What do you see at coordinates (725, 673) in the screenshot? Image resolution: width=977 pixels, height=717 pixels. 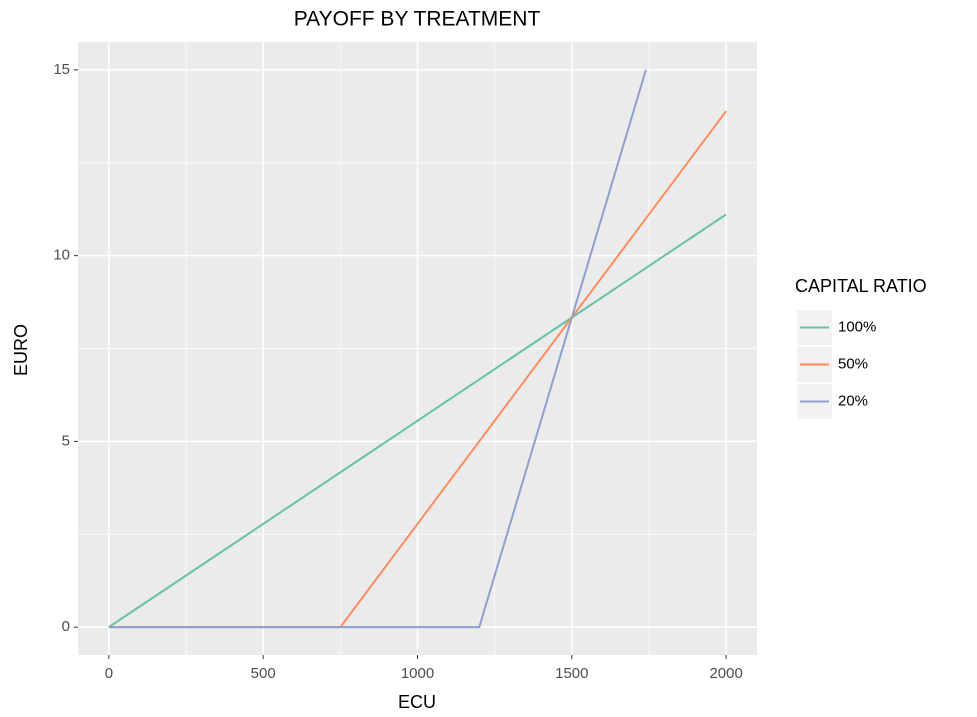 I see `x-tick-label: 2000` at bounding box center [725, 673].